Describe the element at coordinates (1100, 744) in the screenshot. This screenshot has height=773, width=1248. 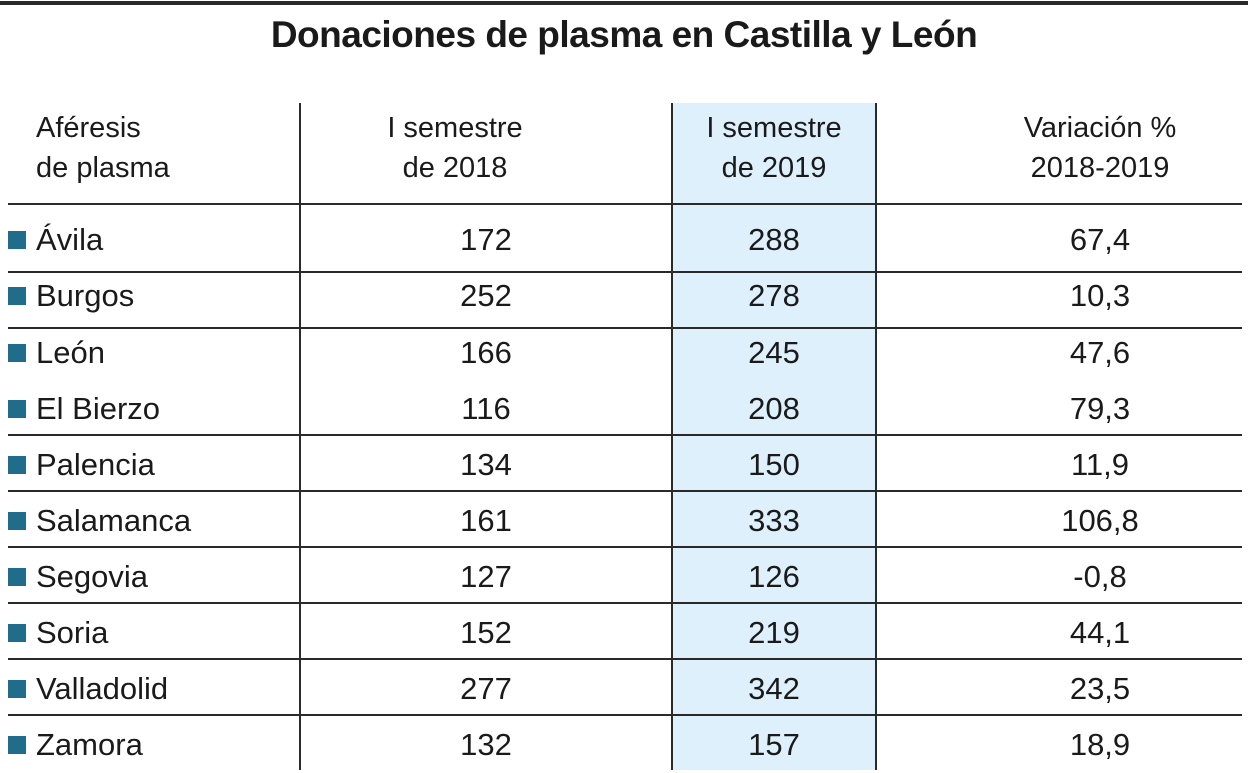
I see `variation-percent: 18,9` at that location.